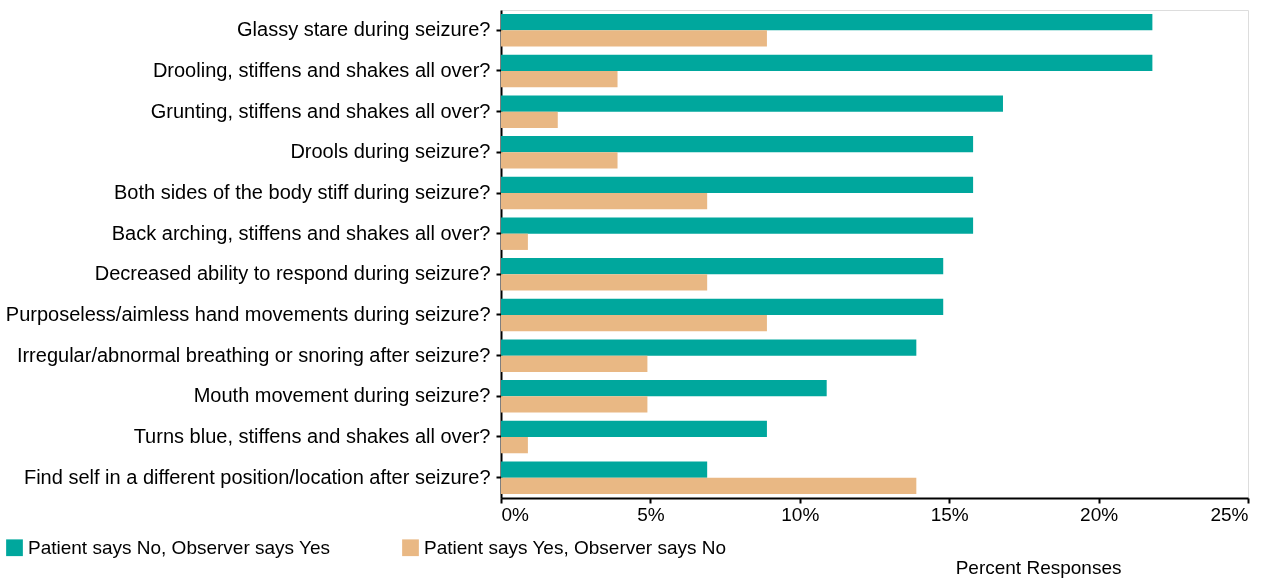 The image size is (1269, 582). What do you see at coordinates (179, 547) in the screenshot?
I see `legend-label: Patient says No, Observer says Yes` at bounding box center [179, 547].